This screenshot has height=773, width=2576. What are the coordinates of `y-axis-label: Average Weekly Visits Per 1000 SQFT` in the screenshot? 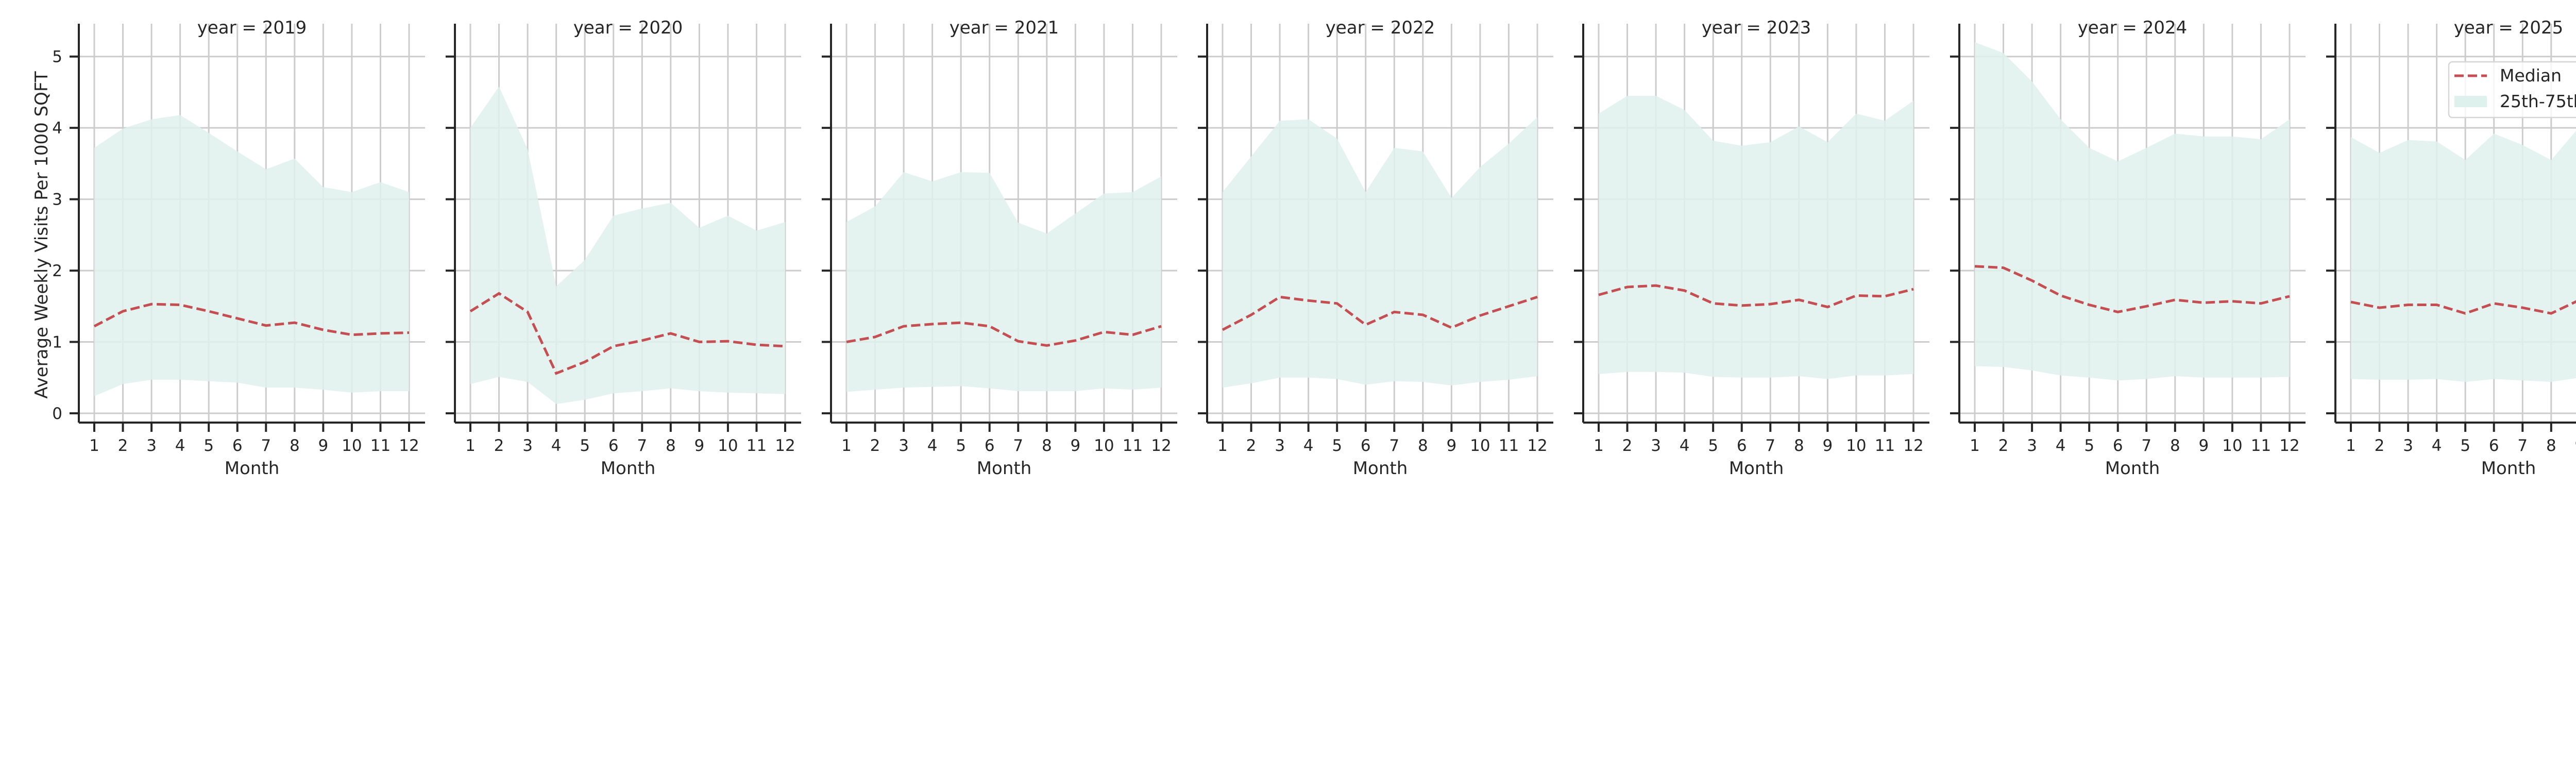 It's located at (41, 235).